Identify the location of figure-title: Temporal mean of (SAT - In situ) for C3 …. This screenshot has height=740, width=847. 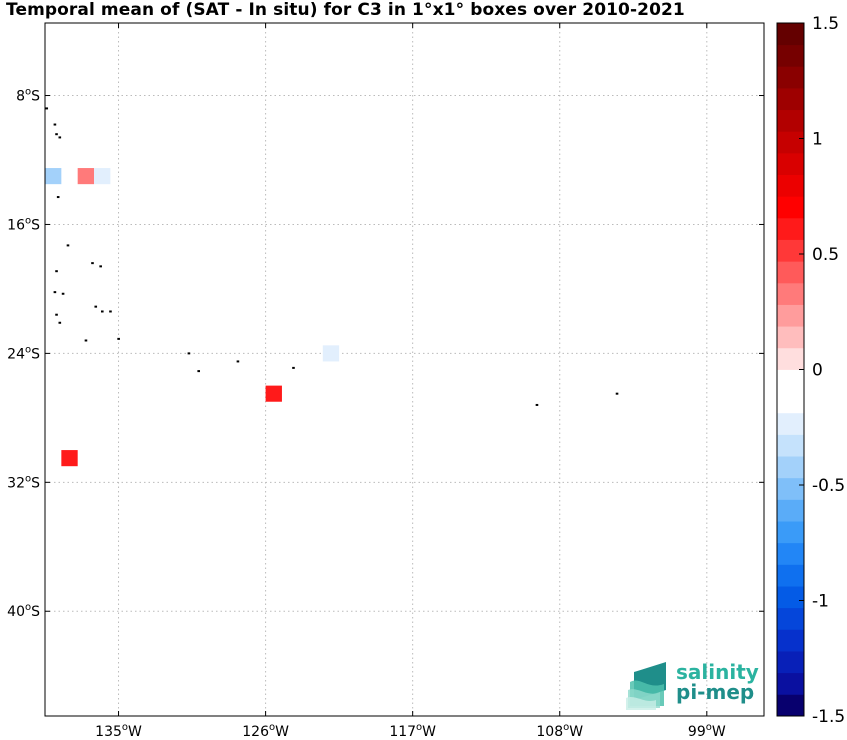
(345, 10).